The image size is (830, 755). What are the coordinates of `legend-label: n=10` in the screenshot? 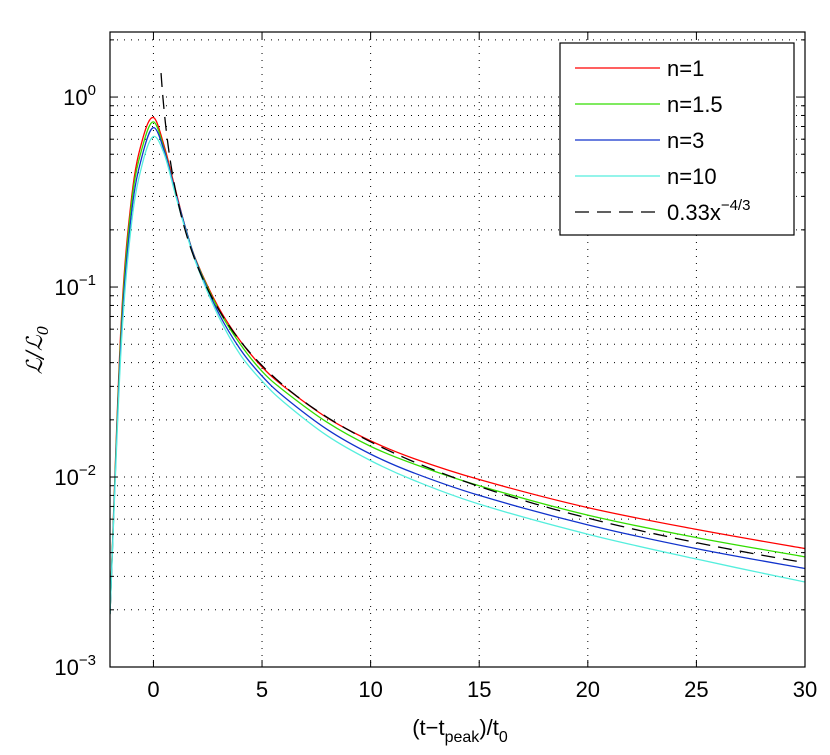 It's located at (692, 176).